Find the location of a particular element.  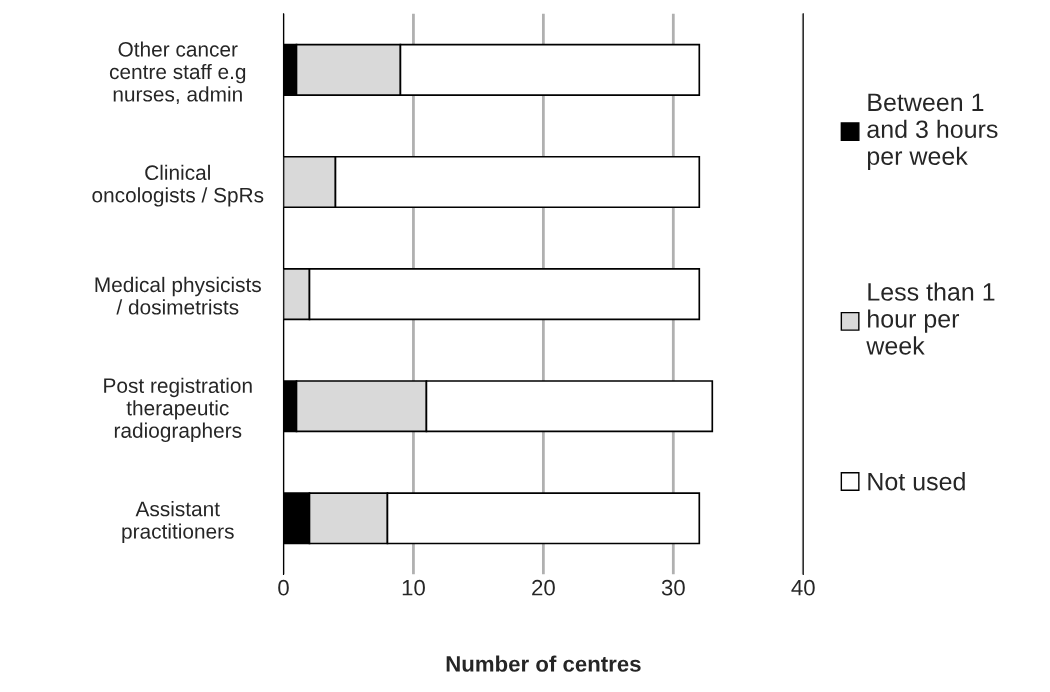

x-tick-label: 0 is located at coordinates (283, 587).